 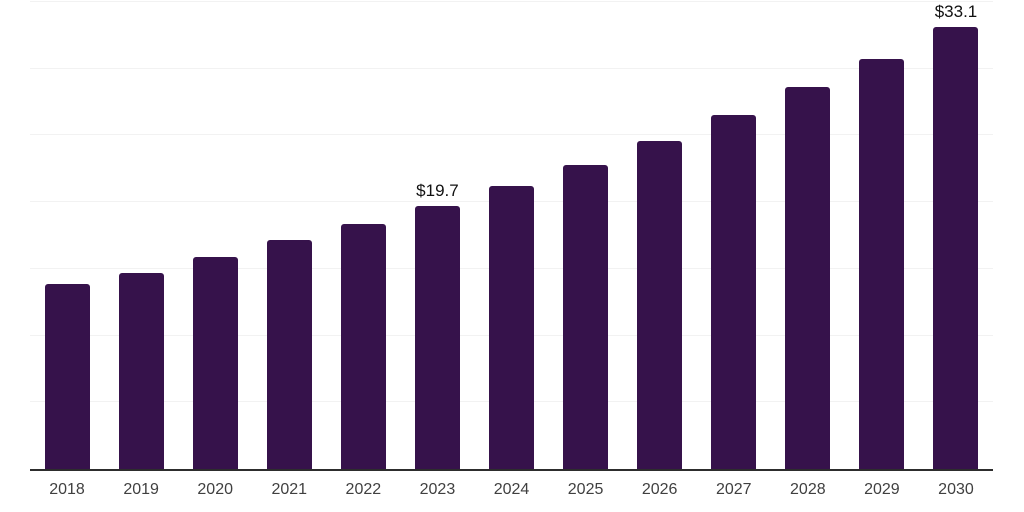 I want to click on bar-2018, so click(x=67, y=376).